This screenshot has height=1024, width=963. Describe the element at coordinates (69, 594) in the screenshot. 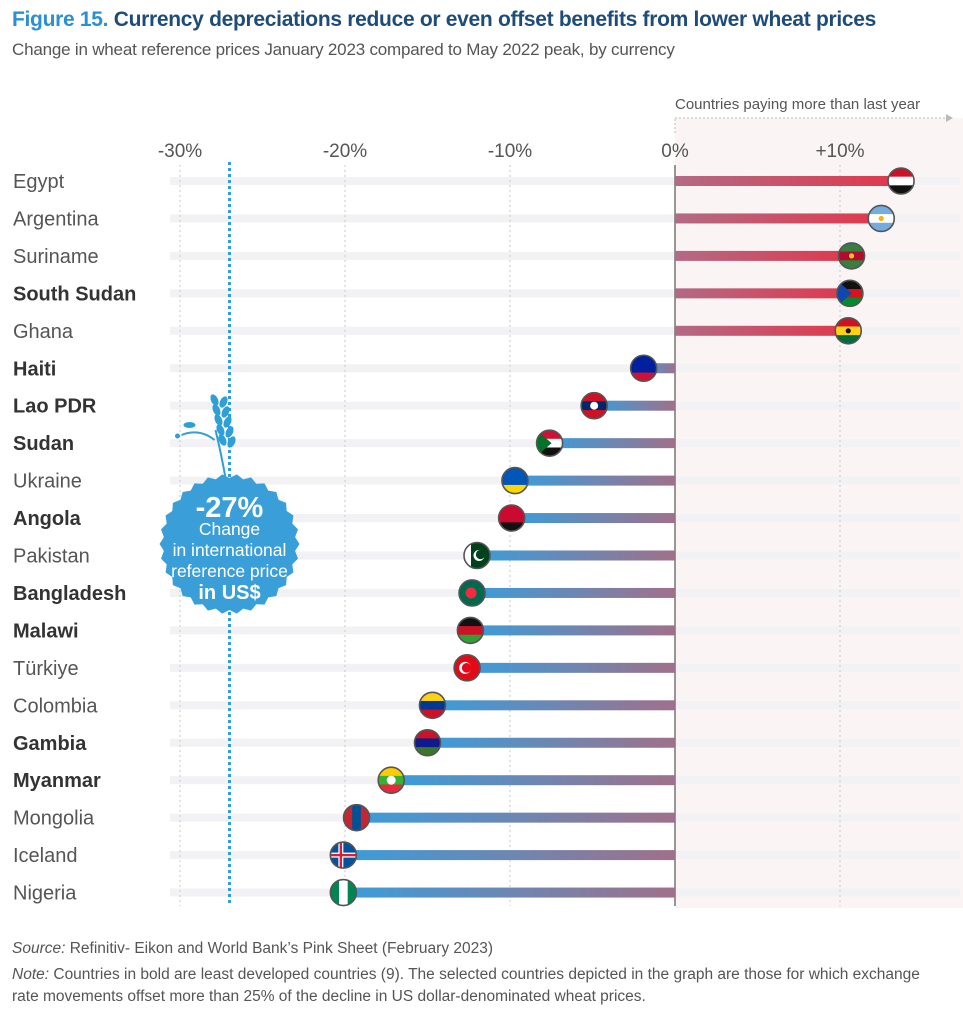

I see `category-label: Bangladesh` at that location.